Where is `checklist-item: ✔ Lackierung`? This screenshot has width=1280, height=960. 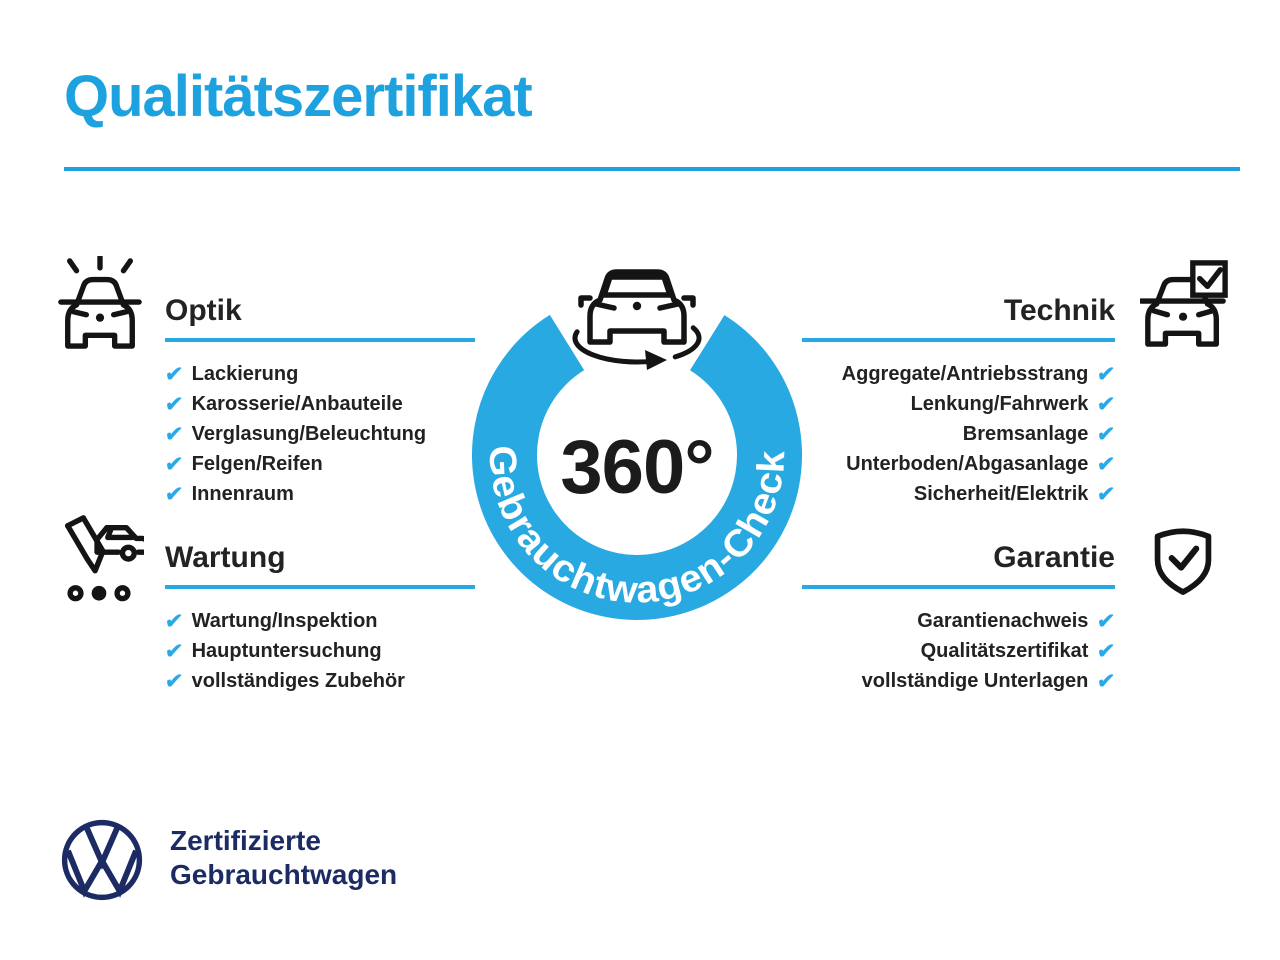
checklist-item: ✔ Lackierung is located at coordinates (231, 374).